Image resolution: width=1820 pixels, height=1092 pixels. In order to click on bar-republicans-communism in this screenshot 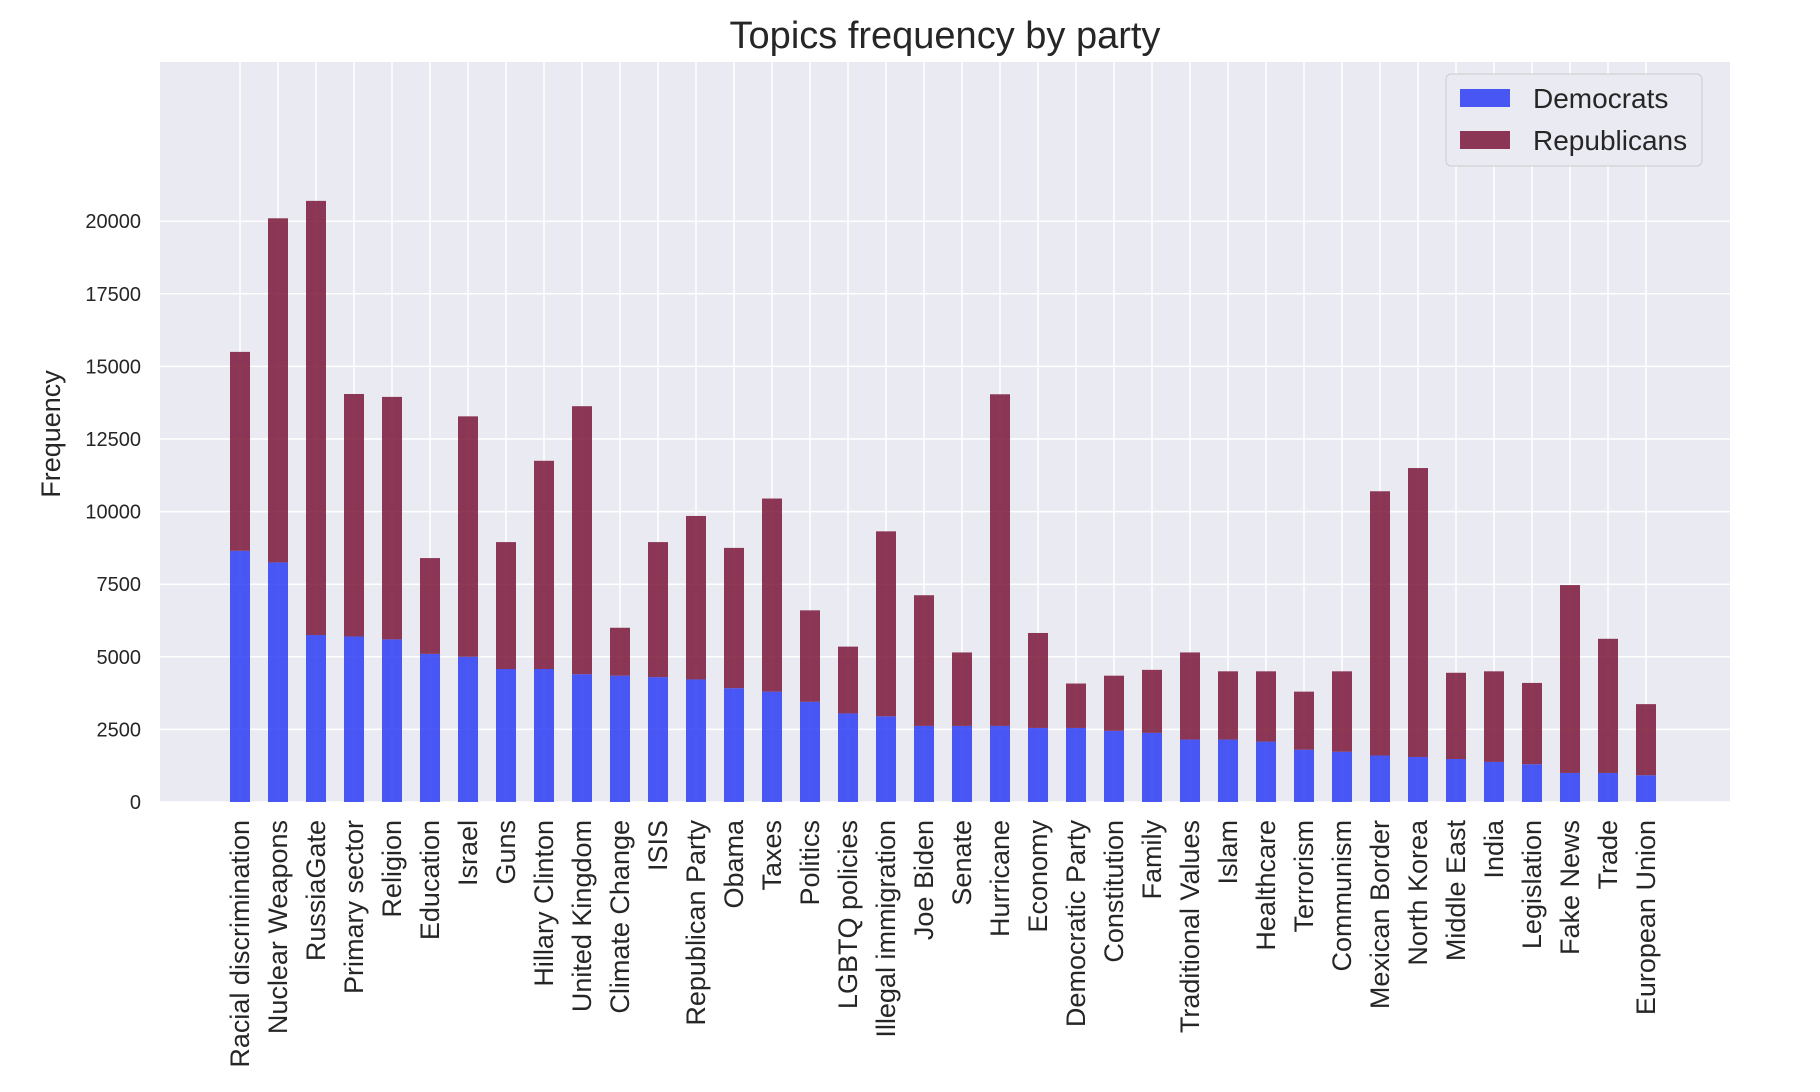, I will do `click(1342, 711)`.